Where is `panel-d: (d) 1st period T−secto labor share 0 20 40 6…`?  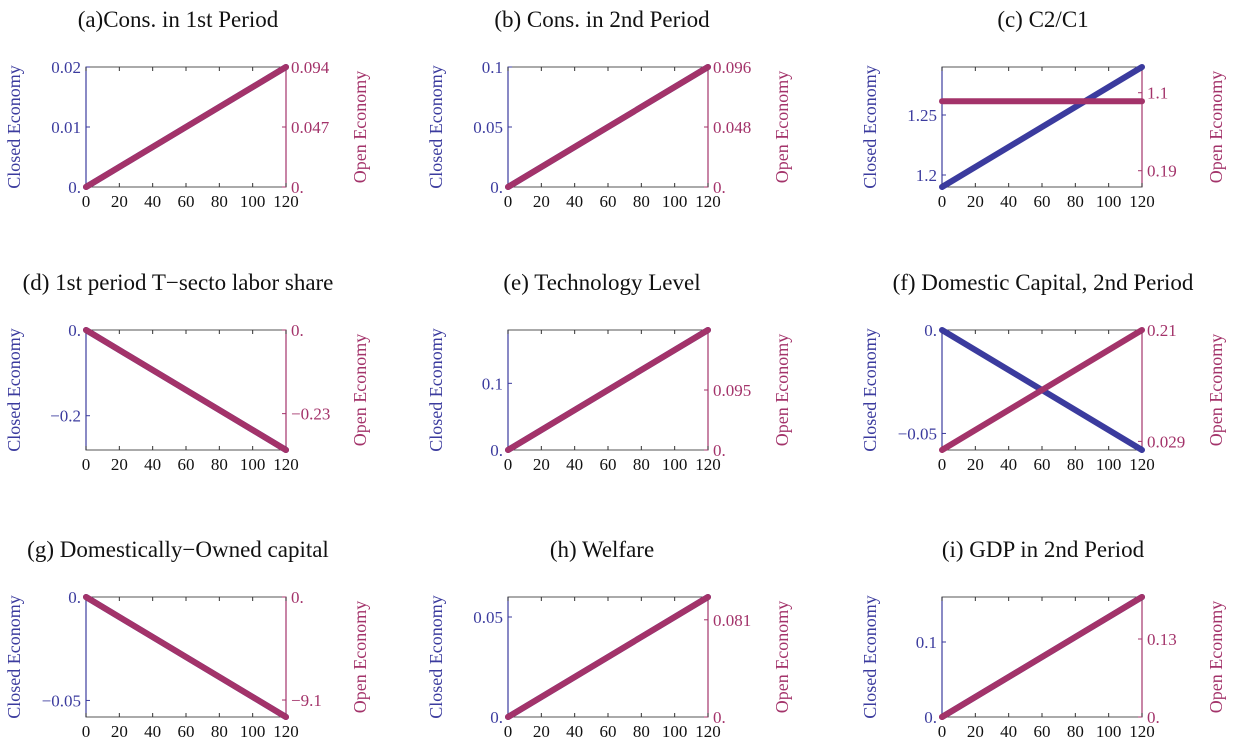 panel-d: (d) 1st period T−secto labor share 0 20 40 6… is located at coordinates (187, 372).